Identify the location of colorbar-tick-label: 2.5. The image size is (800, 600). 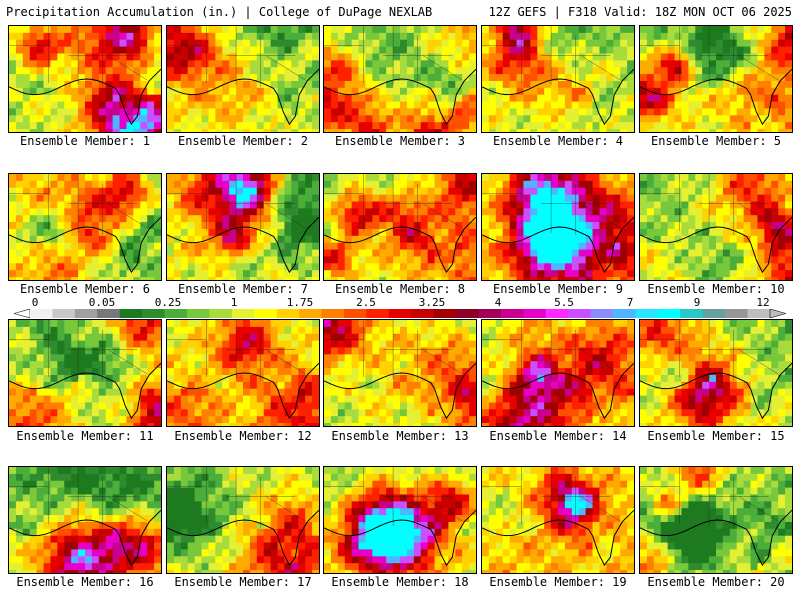
(366, 302).